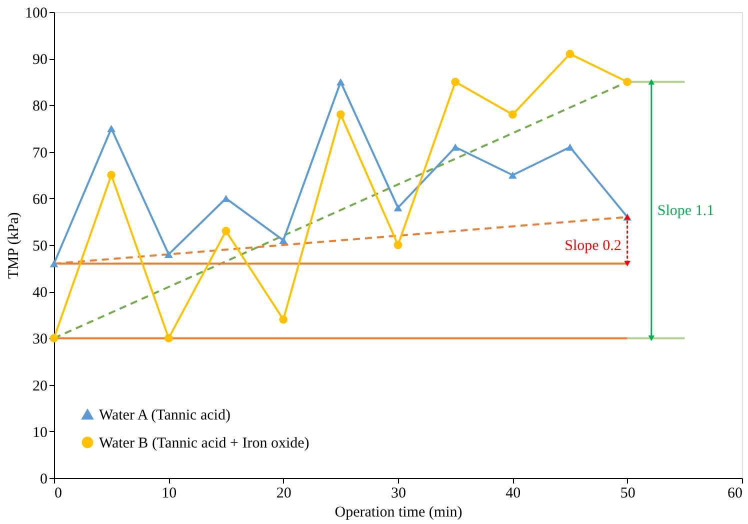 This screenshot has height=524, width=748. Describe the element at coordinates (40, 386) in the screenshot. I see `y-tick-label: 20` at that location.